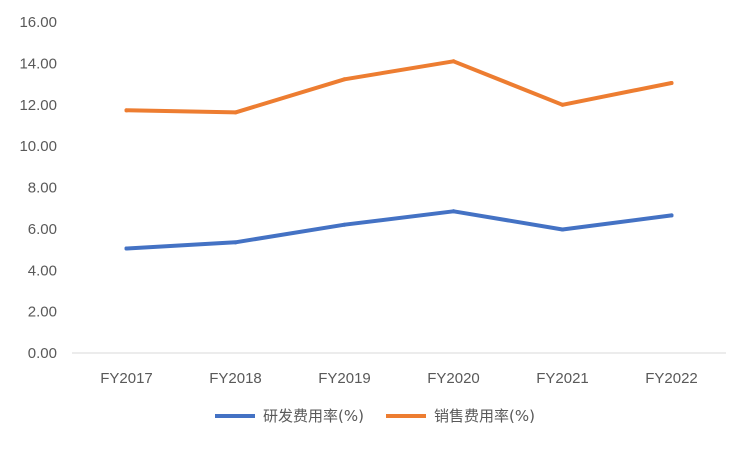 The width and height of the screenshot is (750, 450). What do you see at coordinates (671, 378) in the screenshot?
I see `x-tick-label: FY2022` at bounding box center [671, 378].